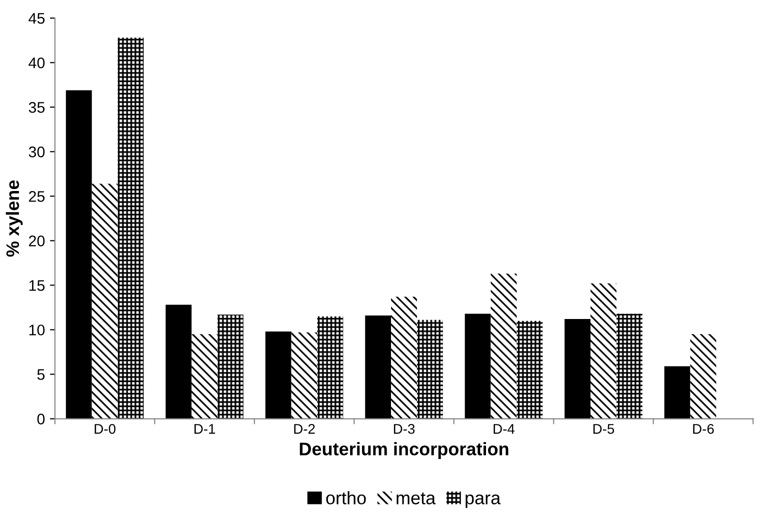  Describe the element at coordinates (14, 218) in the screenshot. I see `y-axis-title: % xylene` at that location.